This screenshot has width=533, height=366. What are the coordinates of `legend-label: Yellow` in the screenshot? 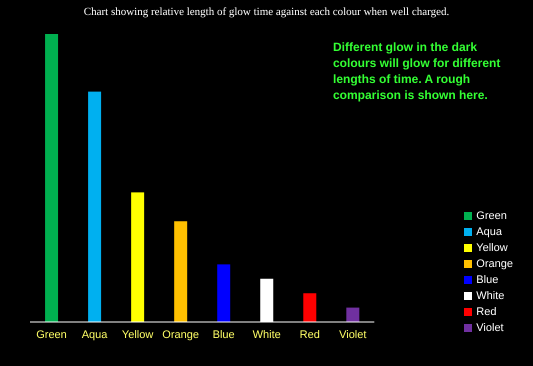 It's located at (492, 248).